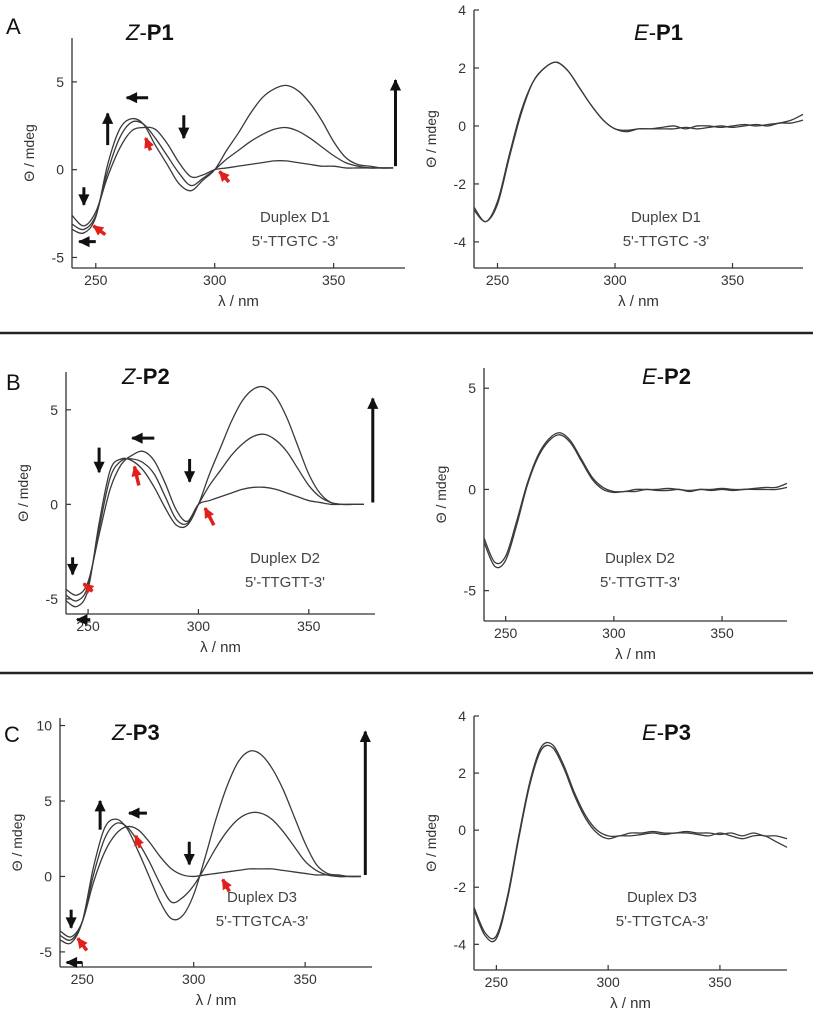 The image size is (813, 1024). What do you see at coordinates (460, 242) in the screenshot?
I see `y-tick-label: -4` at bounding box center [460, 242].